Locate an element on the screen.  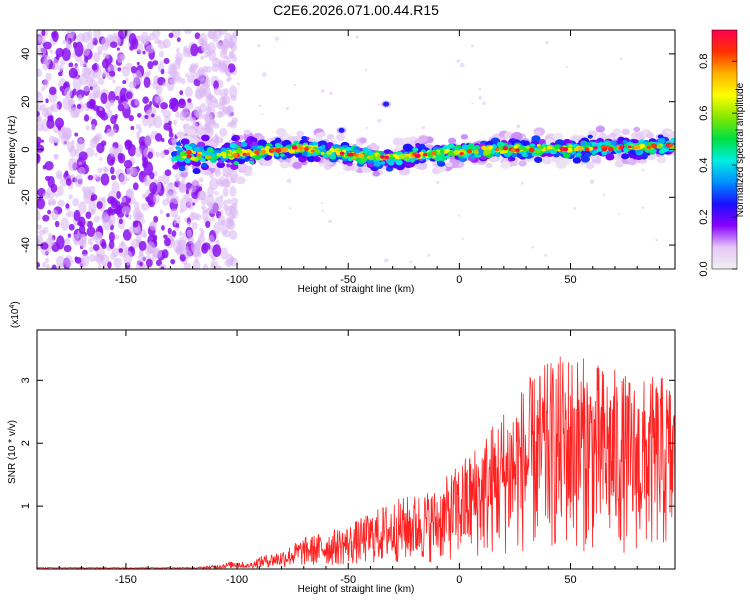
y-tick-label: 2 is located at coordinates (26, 443).